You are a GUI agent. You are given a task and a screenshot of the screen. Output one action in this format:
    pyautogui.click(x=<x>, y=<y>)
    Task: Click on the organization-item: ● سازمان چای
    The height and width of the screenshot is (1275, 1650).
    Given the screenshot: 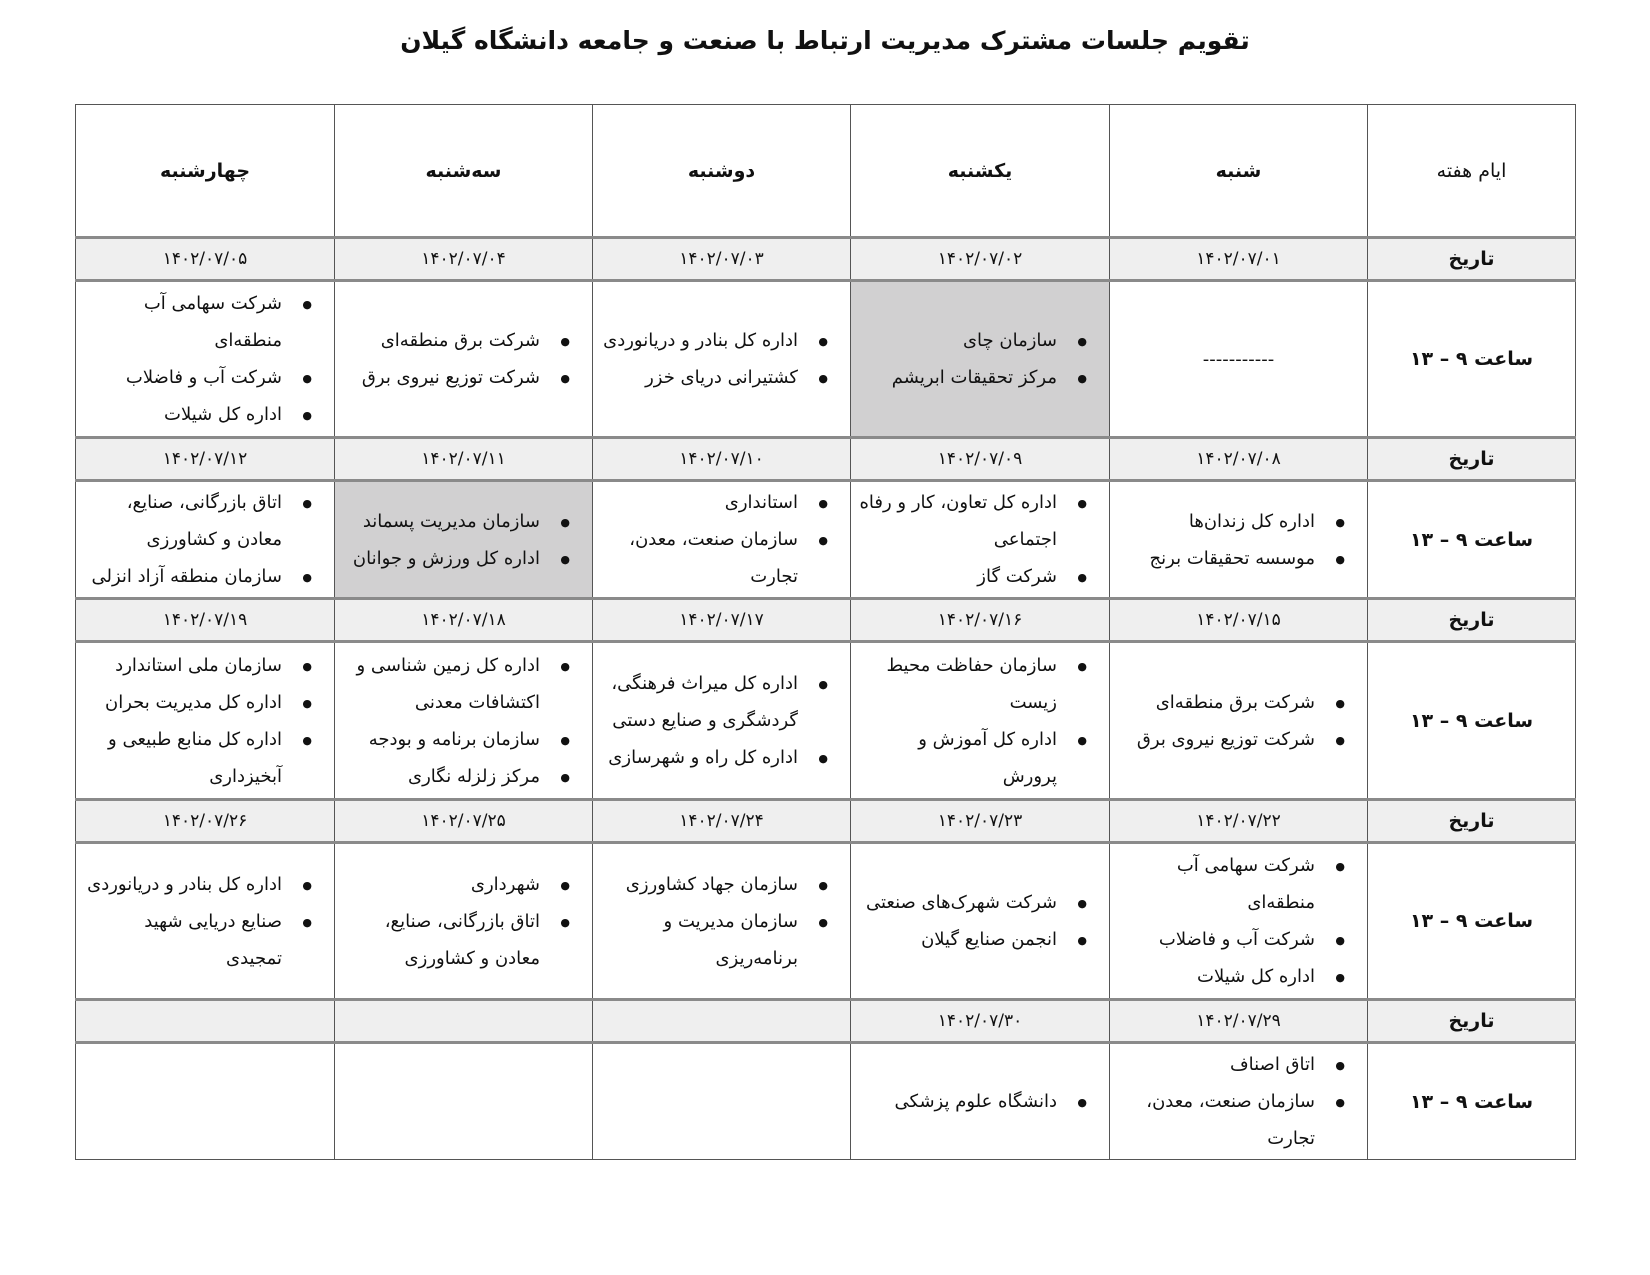 What is the action you would take?
    pyautogui.click(x=989, y=340)
    